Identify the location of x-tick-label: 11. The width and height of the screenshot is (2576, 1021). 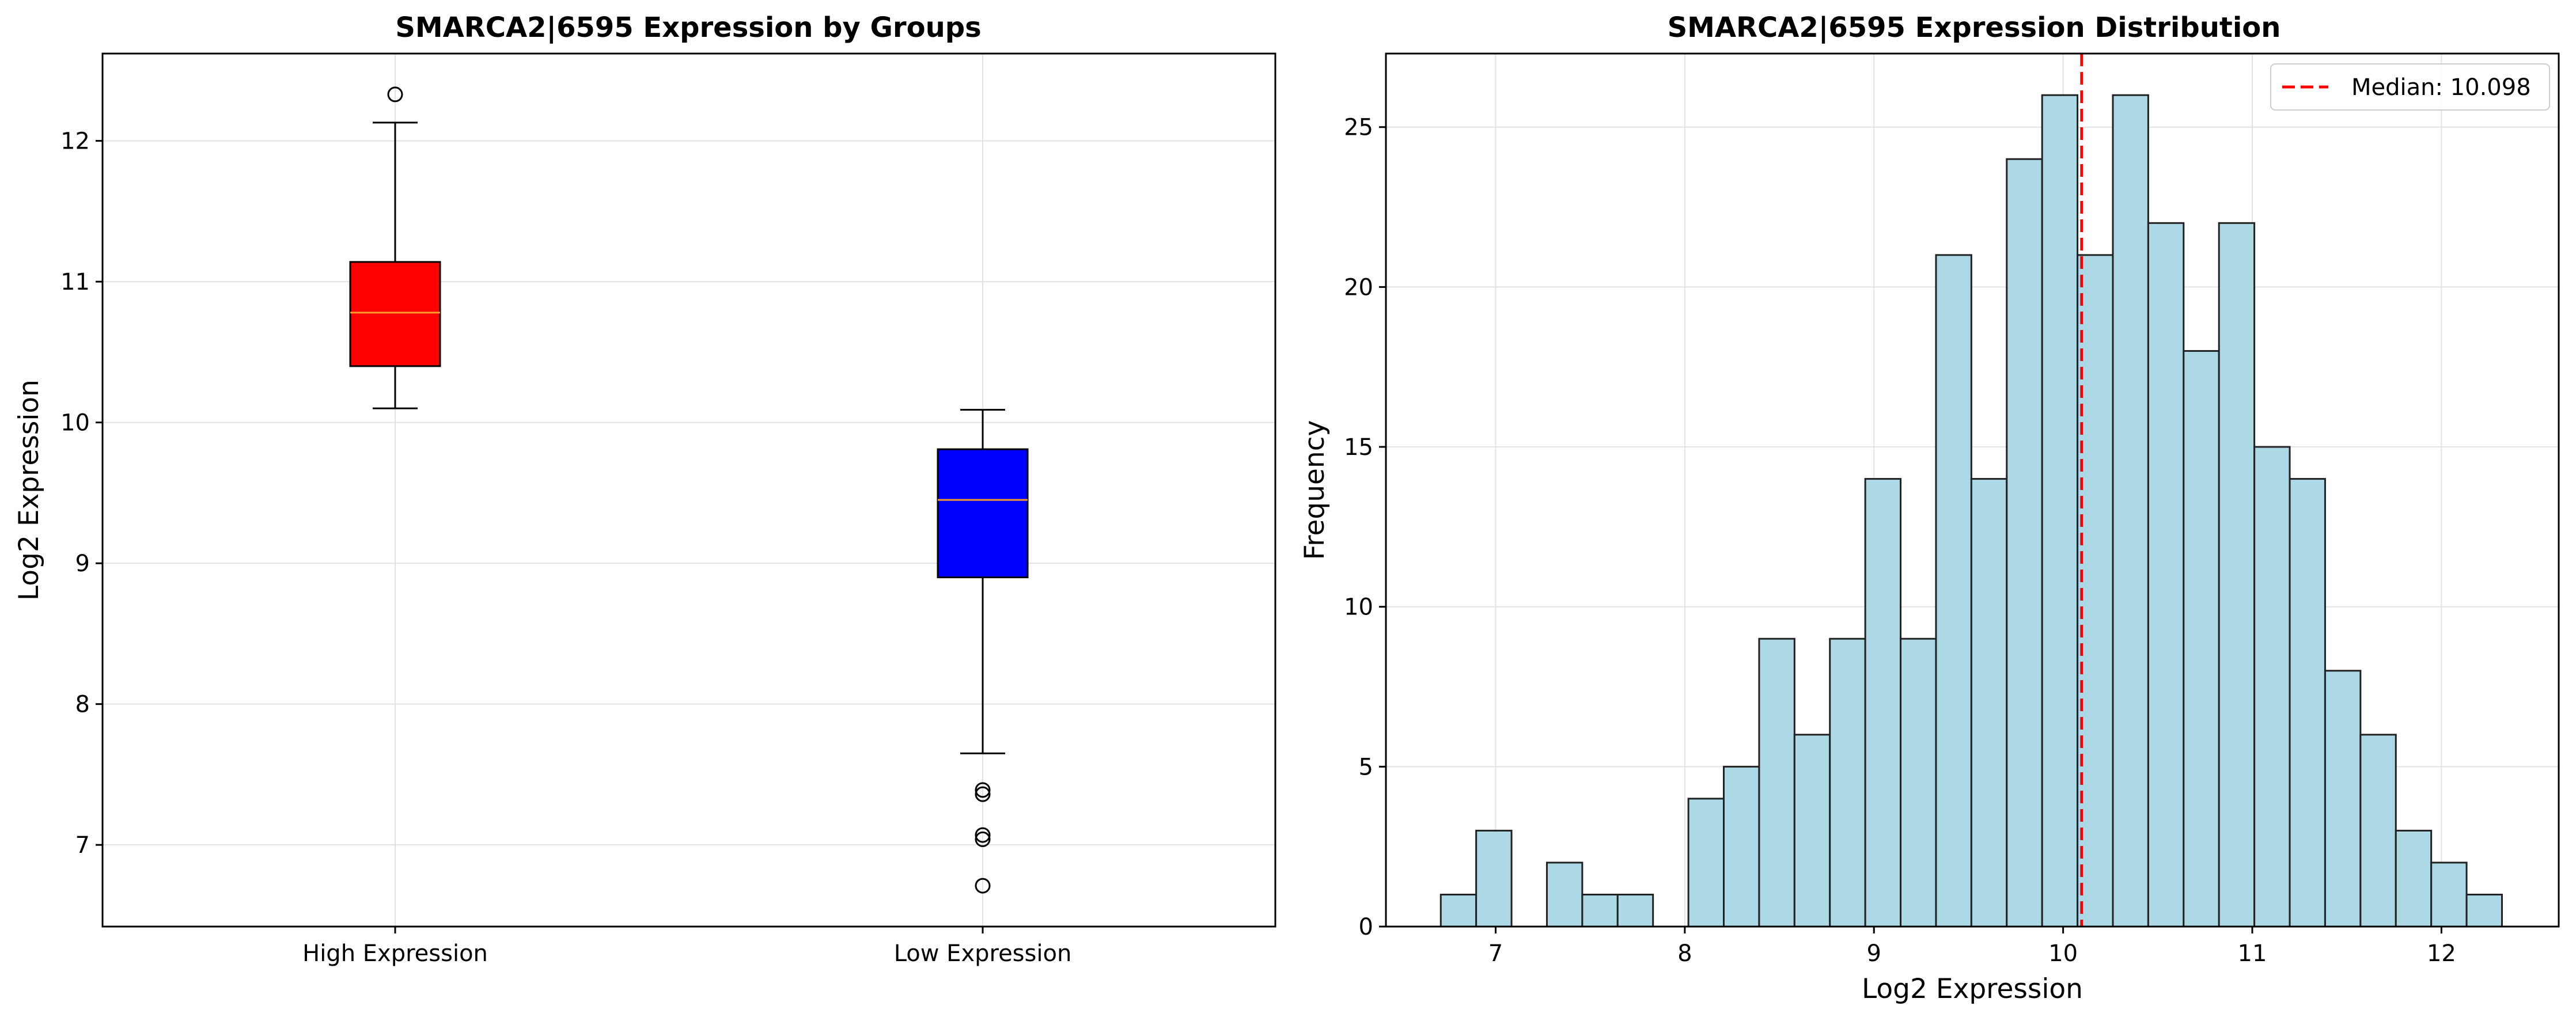
(2252, 953).